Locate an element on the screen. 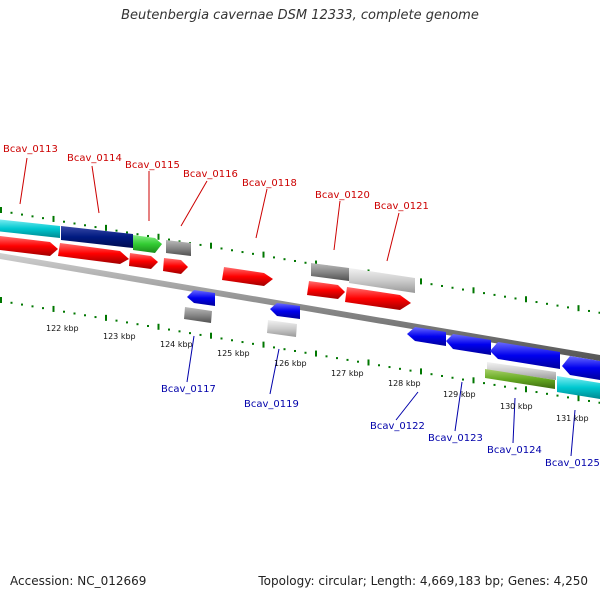  scale-tick-label: 130 kbp is located at coordinates (516, 406).